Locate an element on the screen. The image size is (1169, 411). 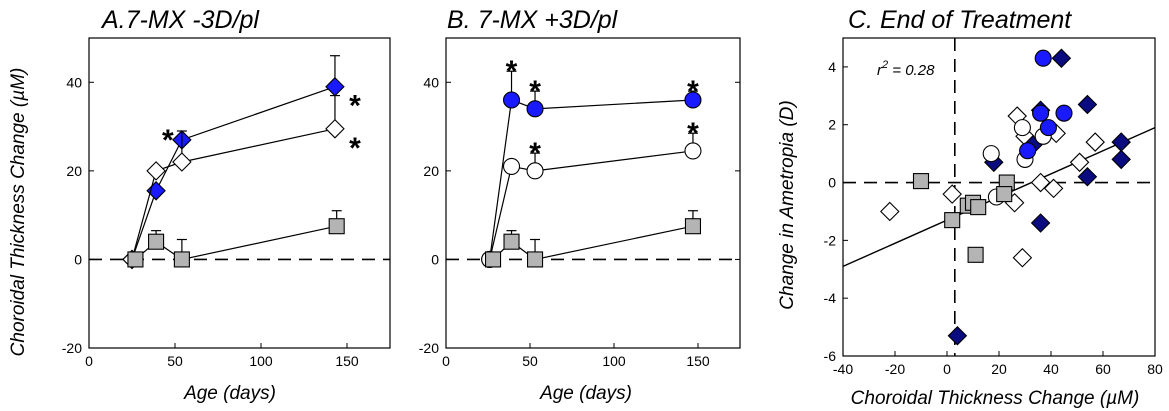
y-tick-label: -6 is located at coordinates (830, 356).